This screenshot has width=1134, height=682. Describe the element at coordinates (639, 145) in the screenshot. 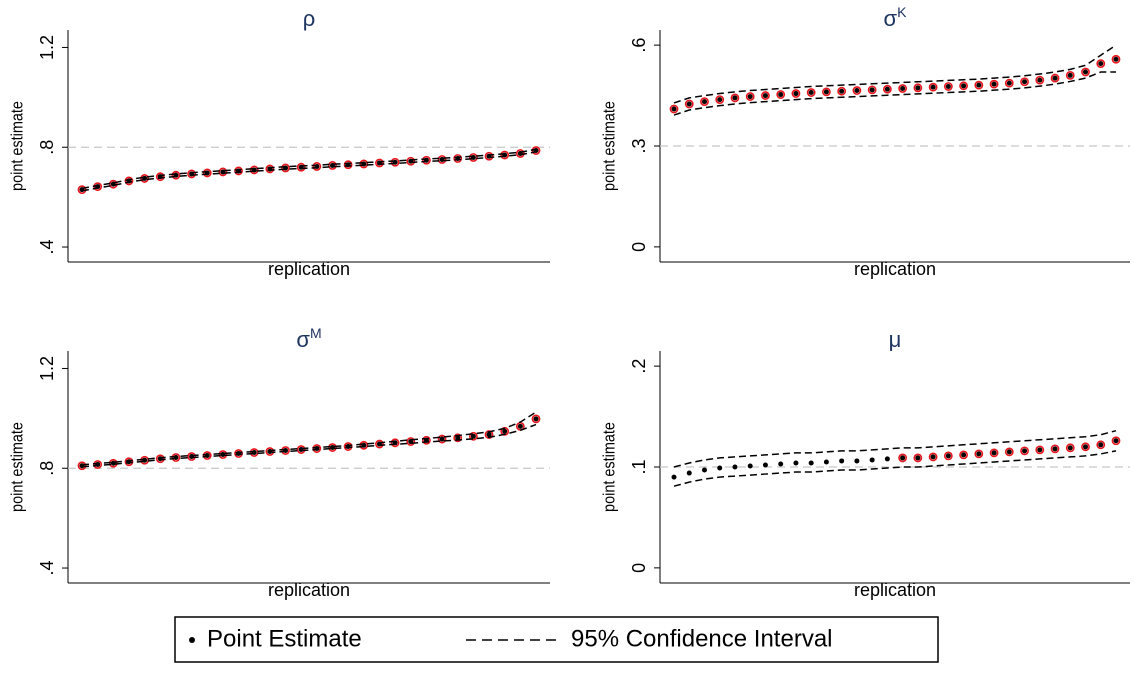

I see `y-tick-label: .3` at that location.